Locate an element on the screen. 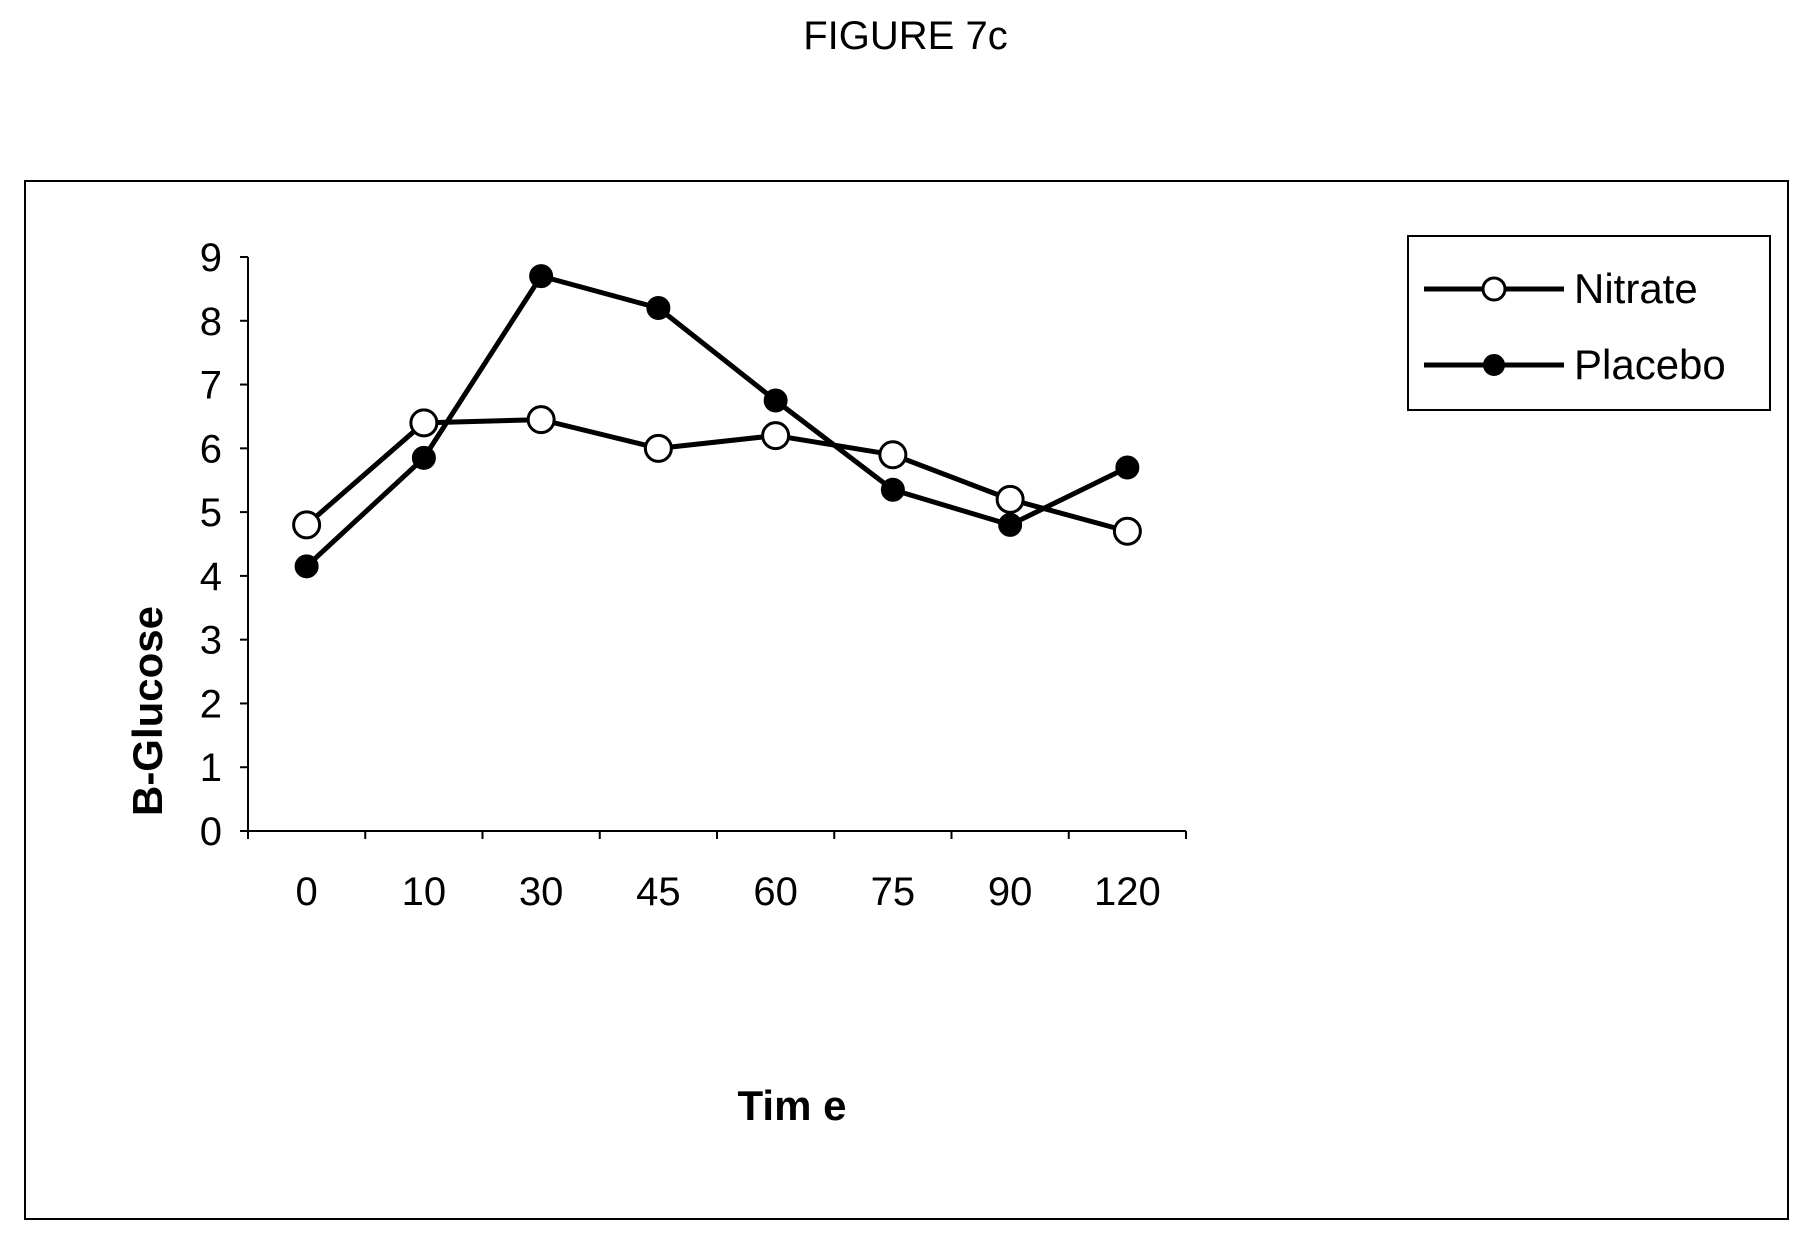  series-layer is located at coordinates (717, 421).